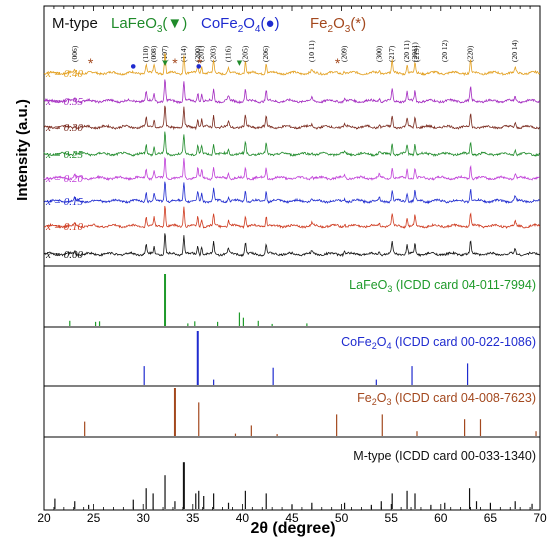 The width and height of the screenshot is (550, 544). I want to click on hkl-label: (217), so click(391, 53).